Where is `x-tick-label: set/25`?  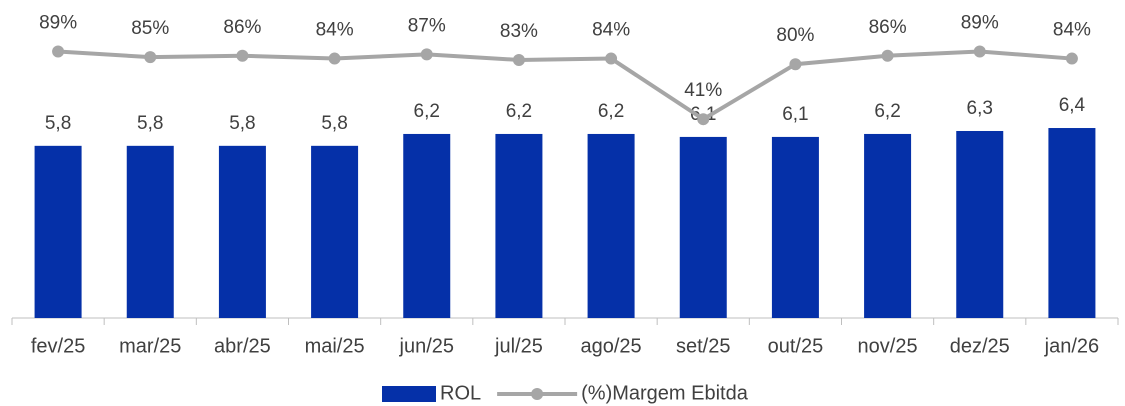
x-tick-label: set/25 is located at coordinates (703, 346).